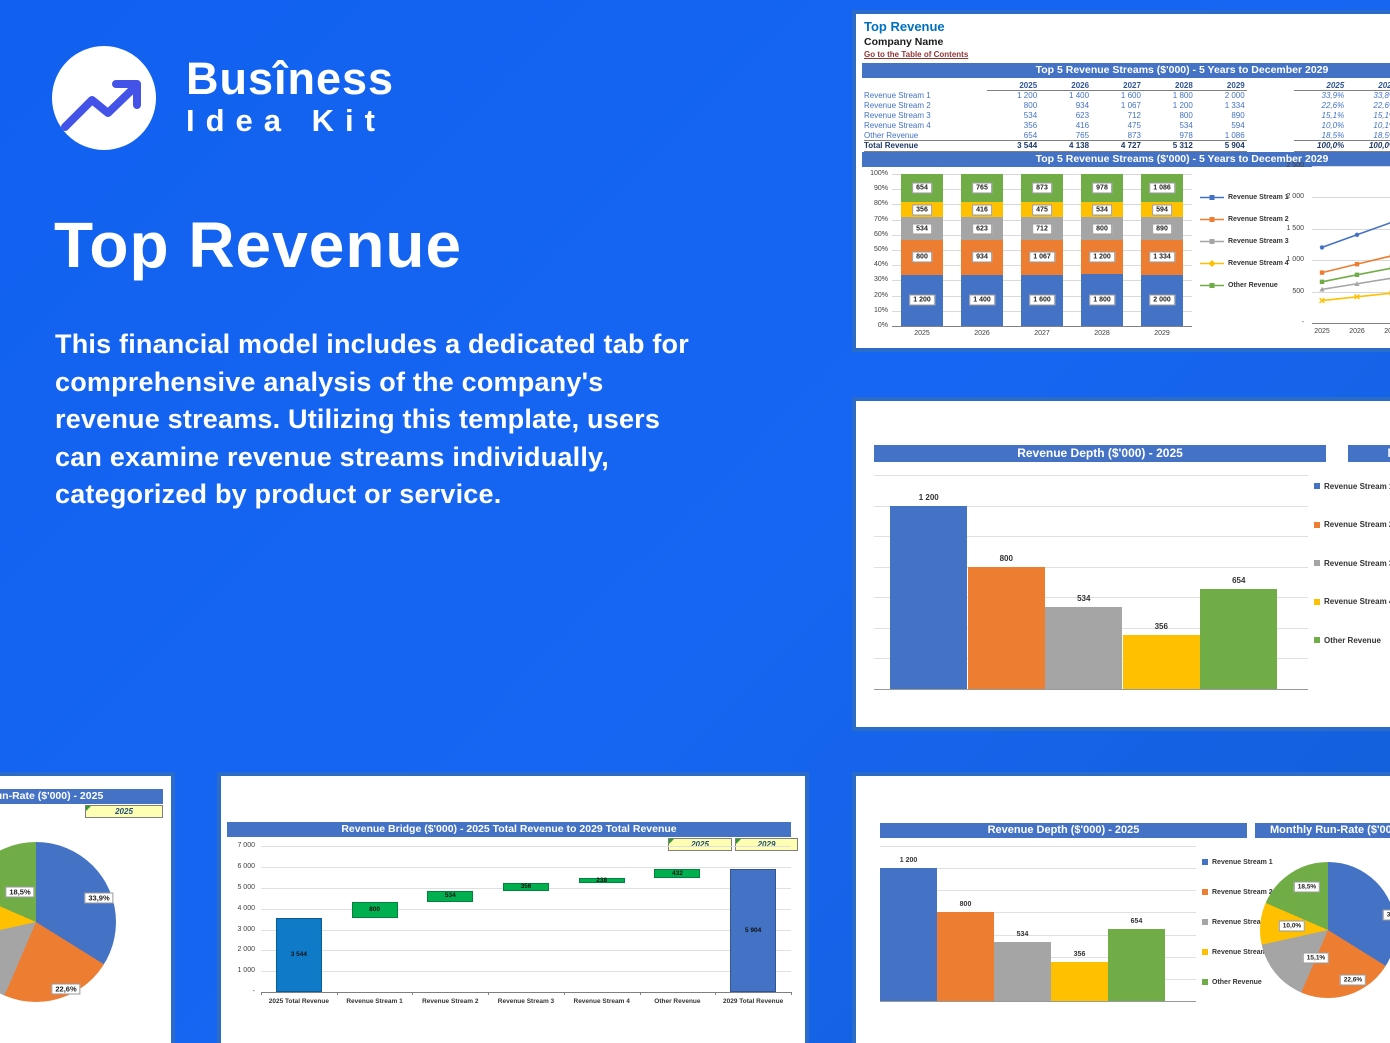 The image size is (1390, 1043). I want to click on y-axis-tick-label: 80%, so click(880, 204).